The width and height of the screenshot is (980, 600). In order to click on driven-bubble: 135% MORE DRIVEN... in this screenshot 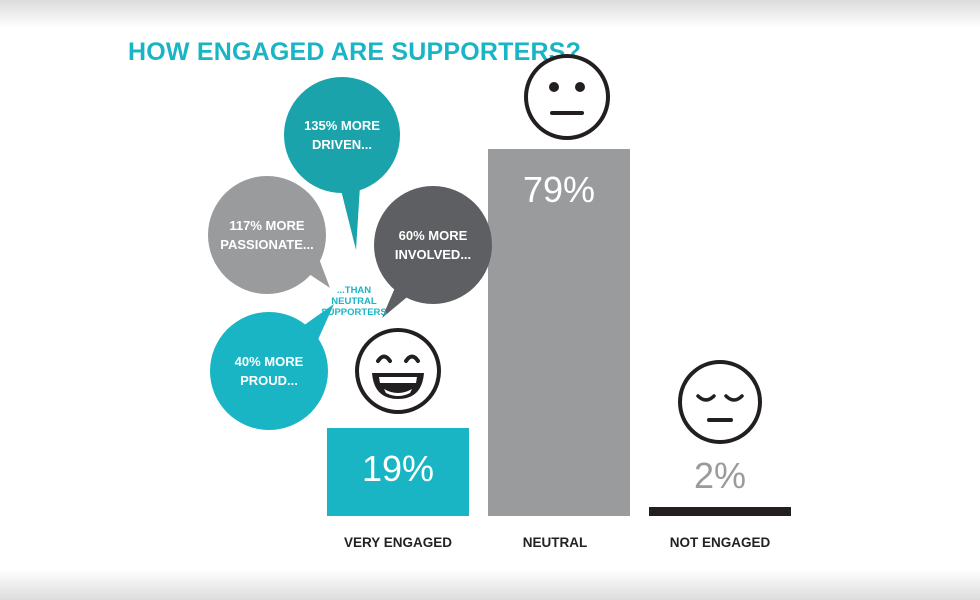, I will do `click(342, 135)`.